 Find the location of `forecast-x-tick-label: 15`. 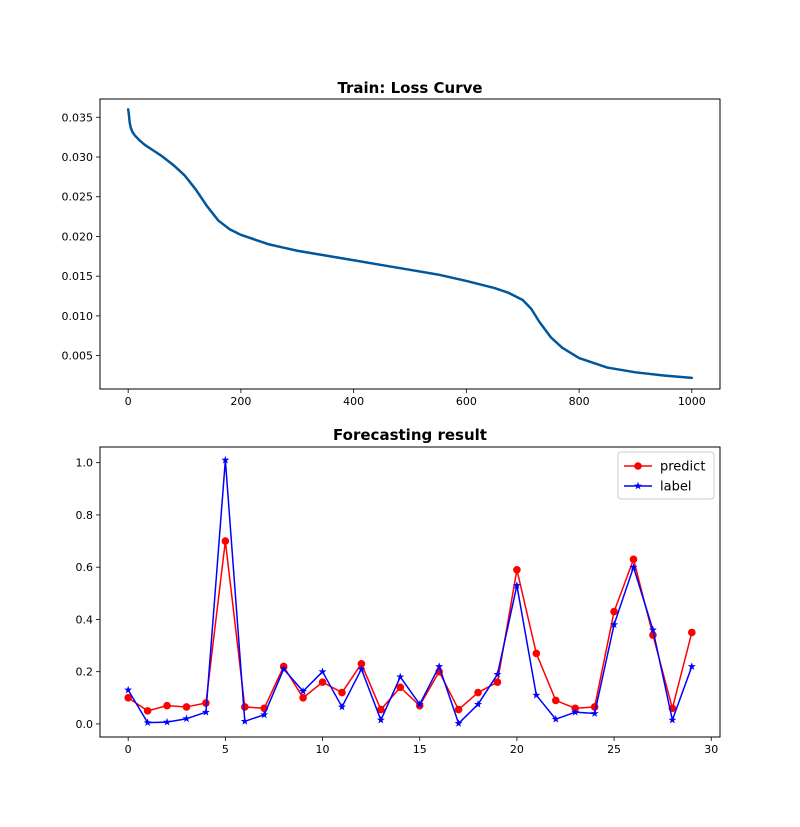

forecast-x-tick-label: 15 is located at coordinates (420, 749).